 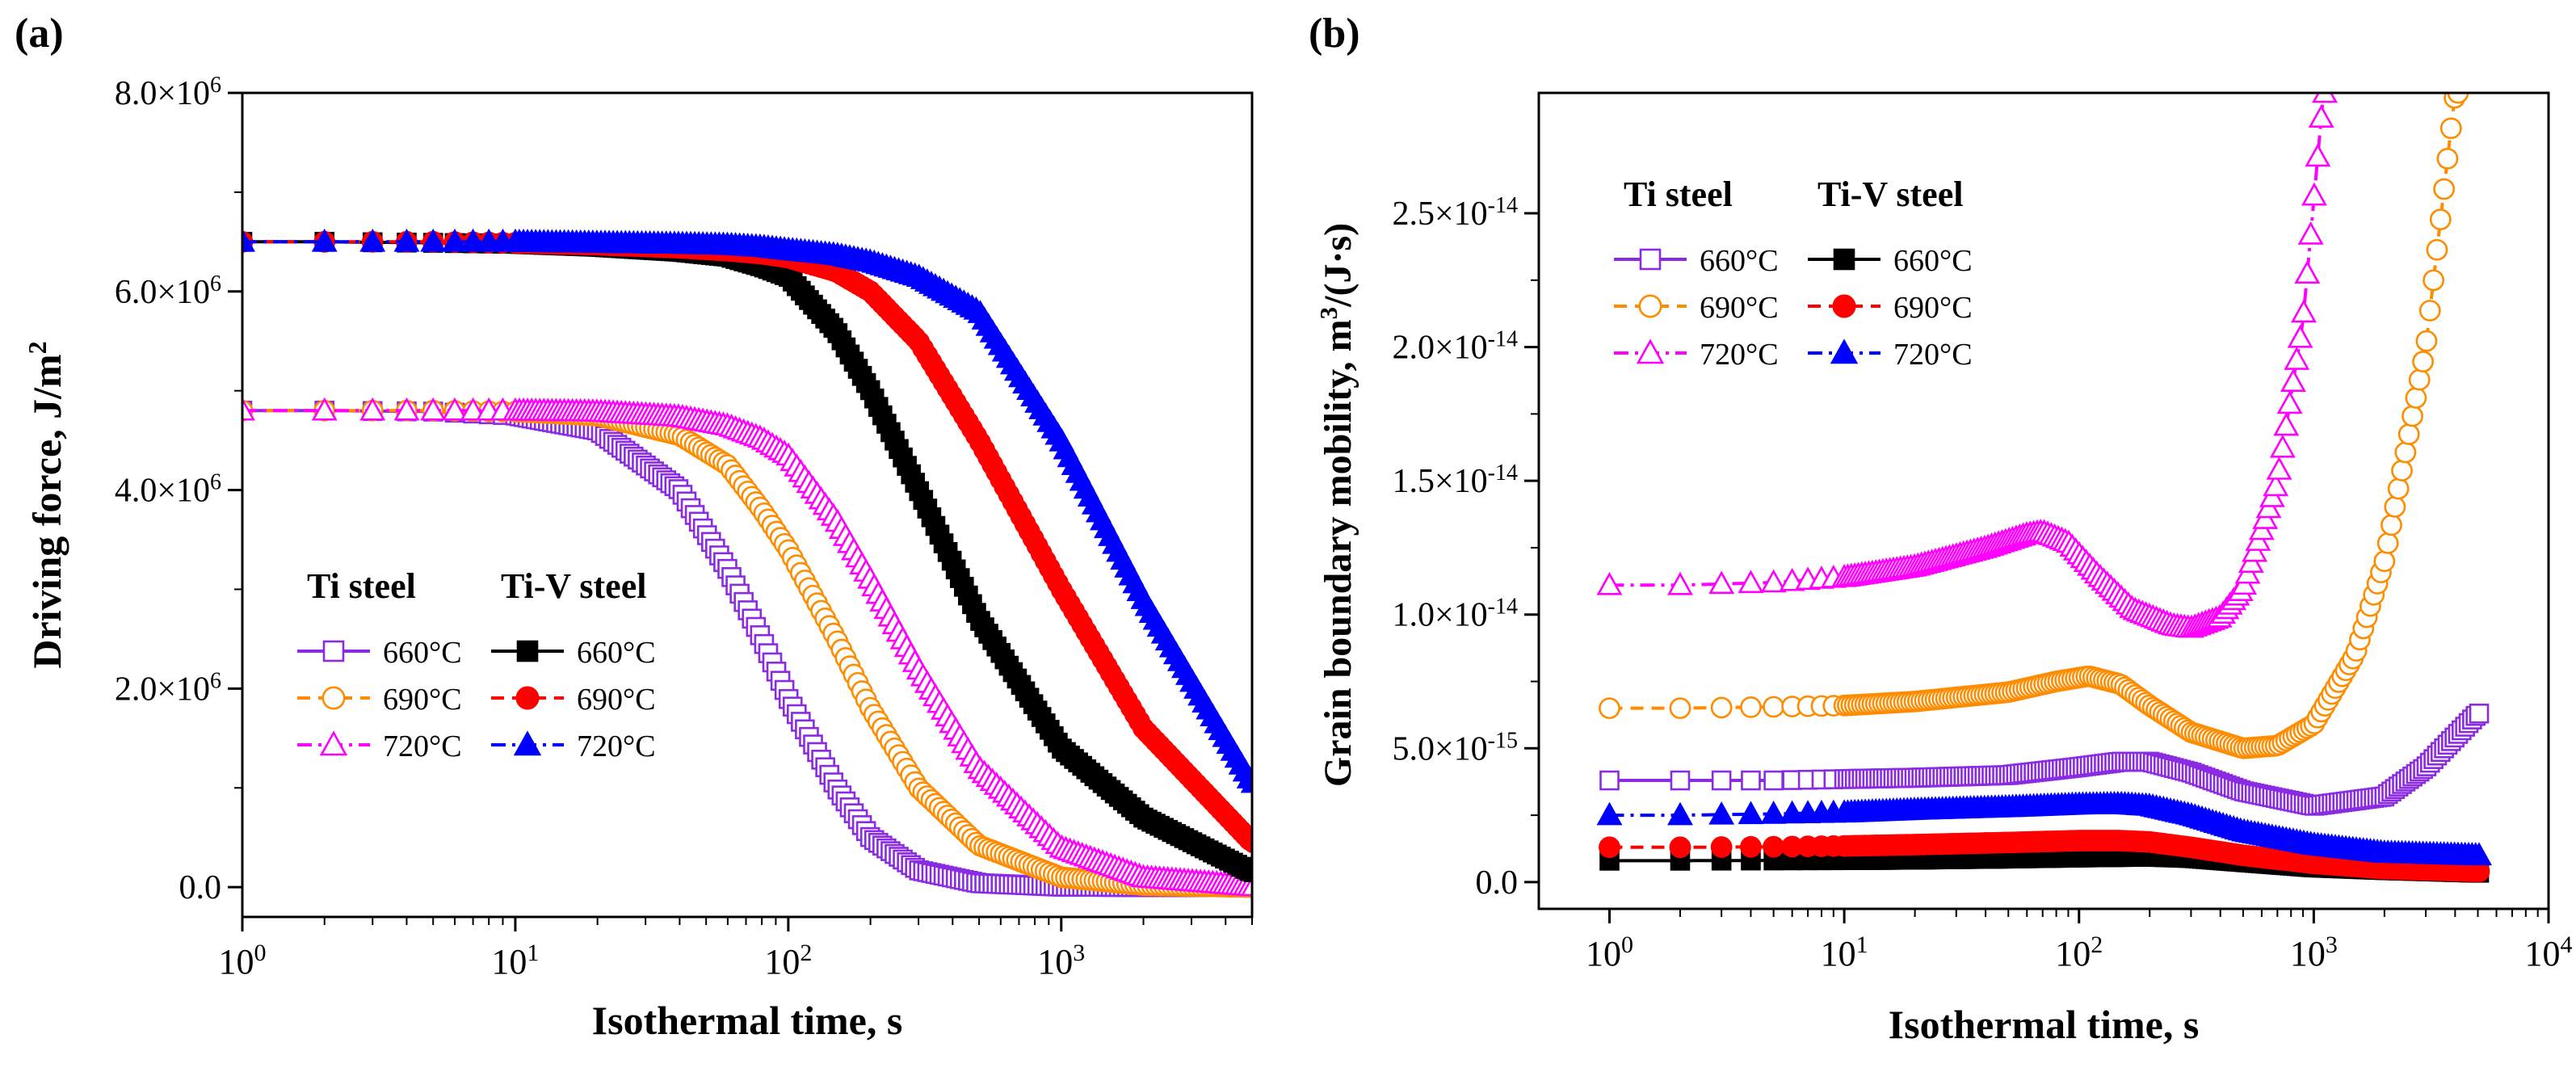 I want to click on a-legend-label-2: 720°C, so click(x=423, y=746).